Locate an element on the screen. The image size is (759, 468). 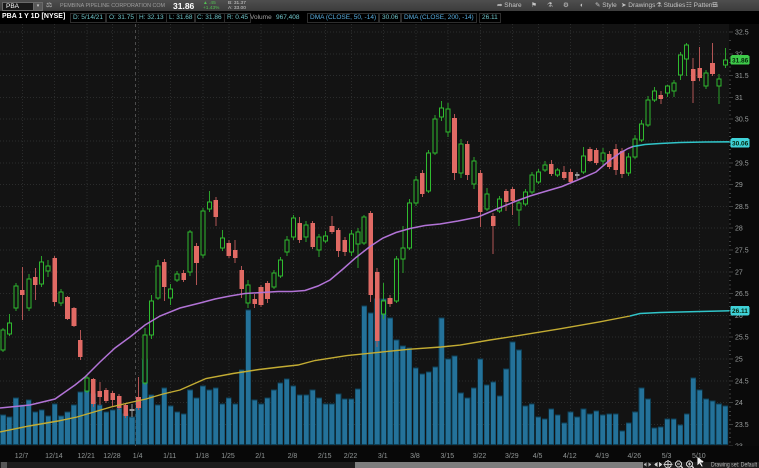
svg-text: 32.5 is located at coordinates (742, 33).